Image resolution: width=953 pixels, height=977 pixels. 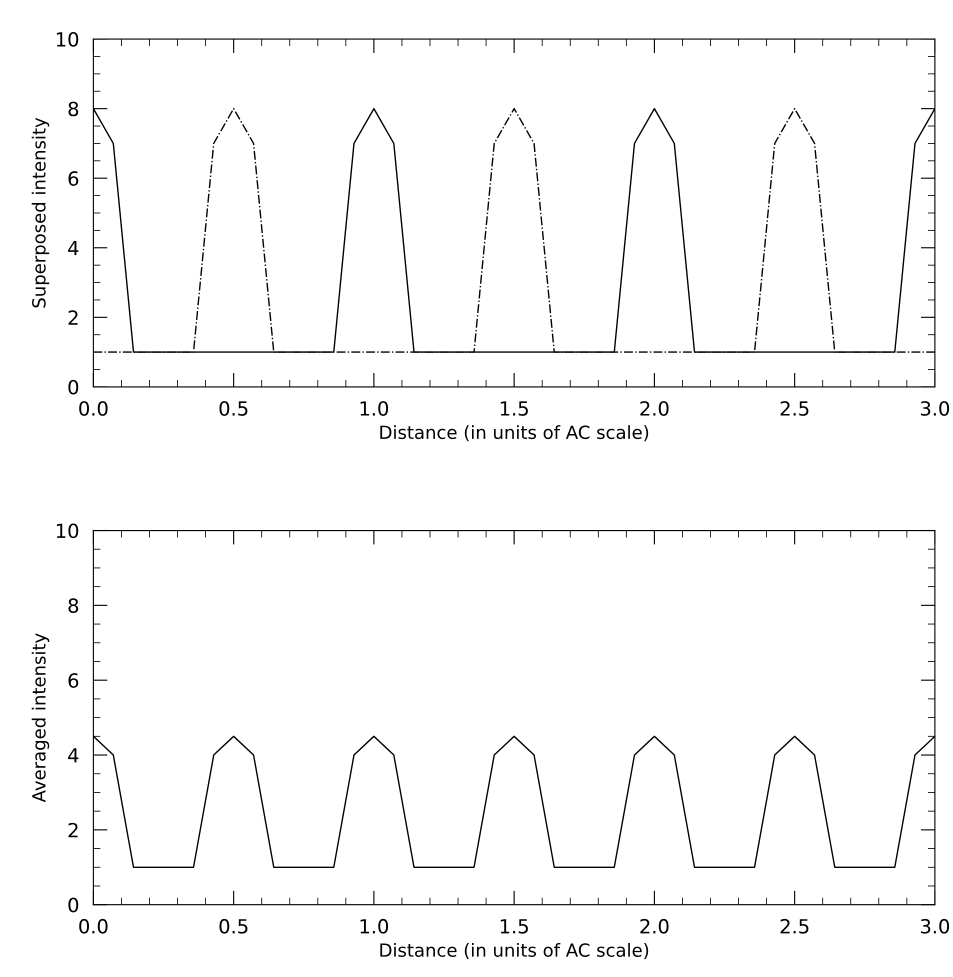 I want to click on y-axis-title: Averaged intensity, so click(x=41, y=717).